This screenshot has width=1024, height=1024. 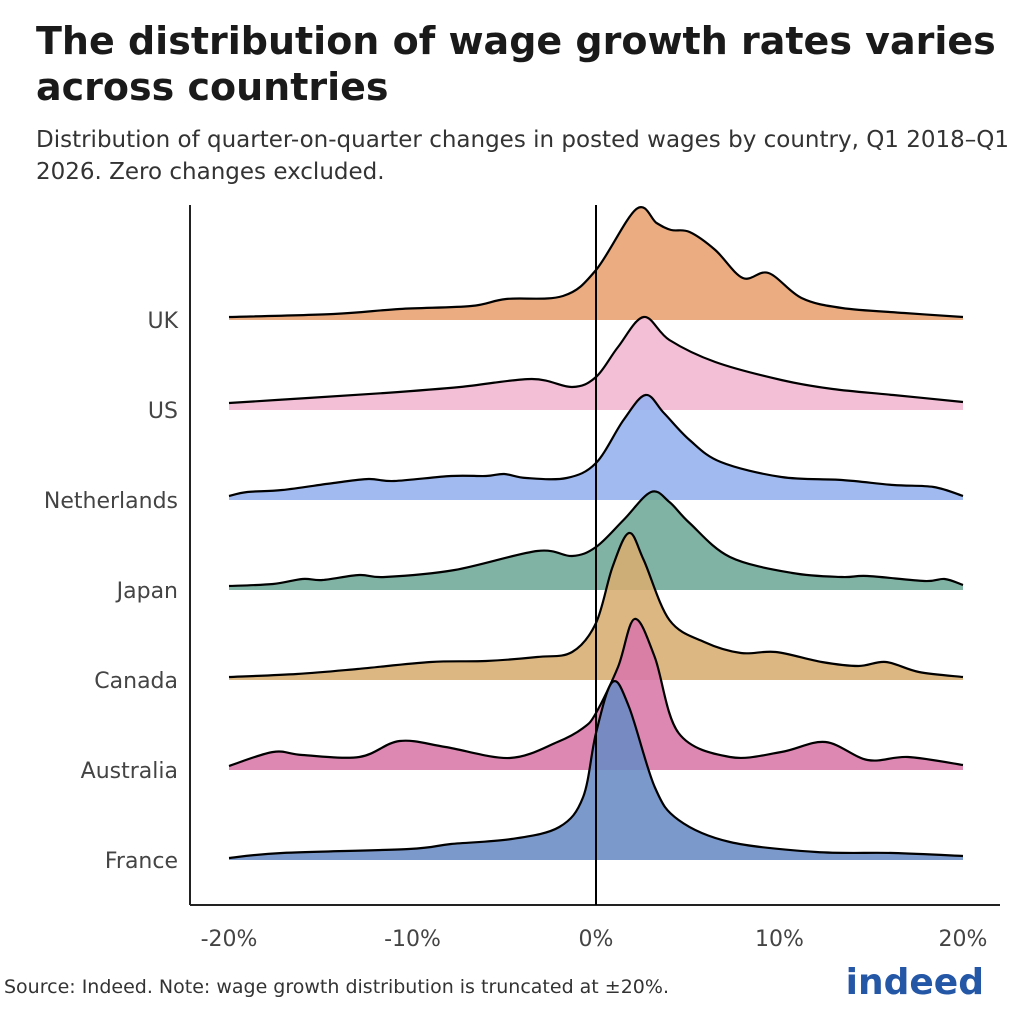 I want to click on density-area-uk, so click(x=596, y=263).